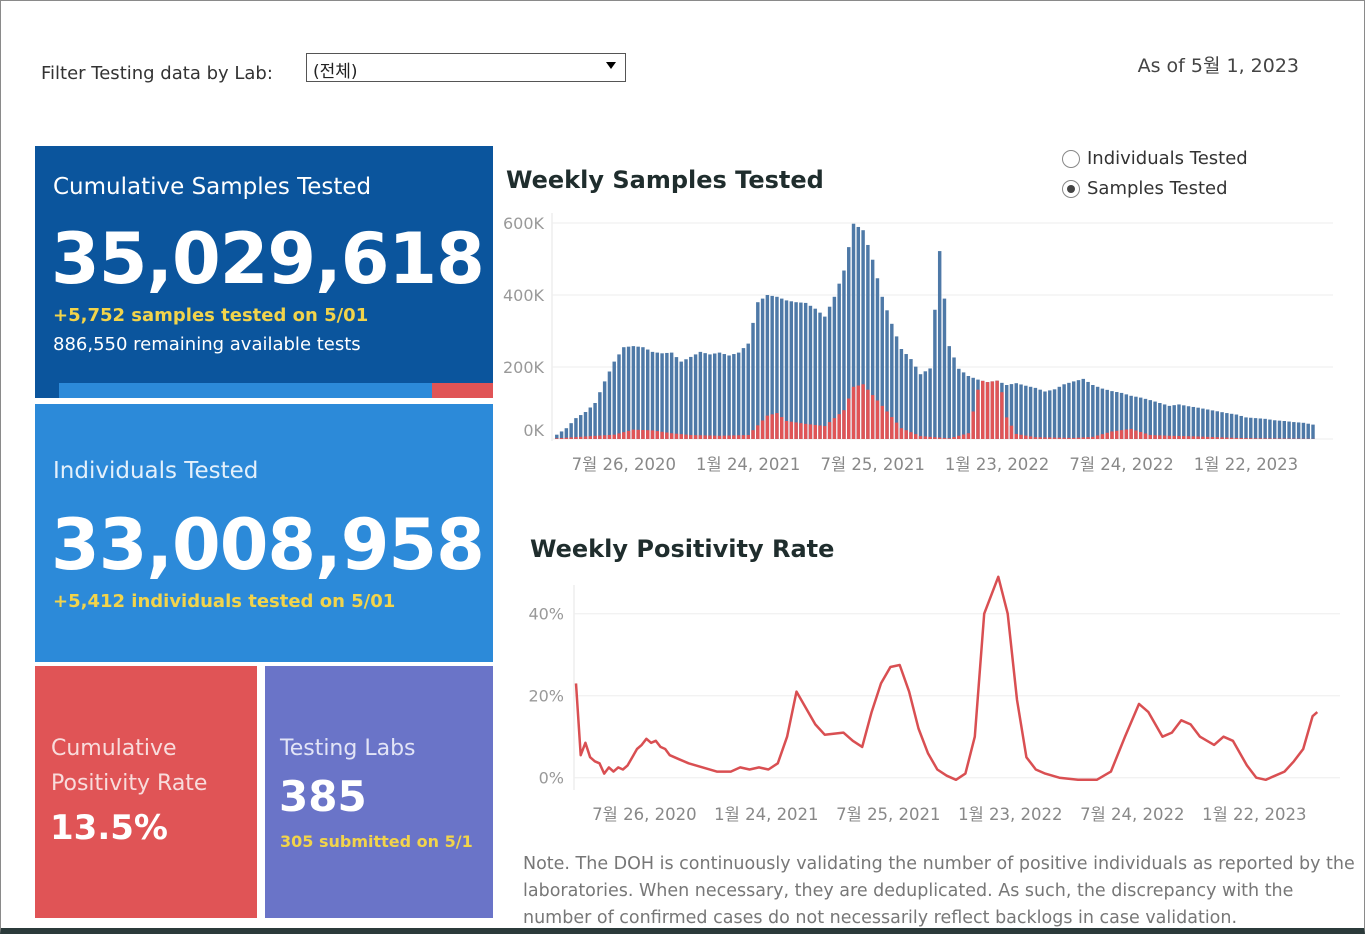 The image size is (1365, 934). What do you see at coordinates (129, 783) in the screenshot?
I see `positivity-title-line2: Positivity Rate` at bounding box center [129, 783].